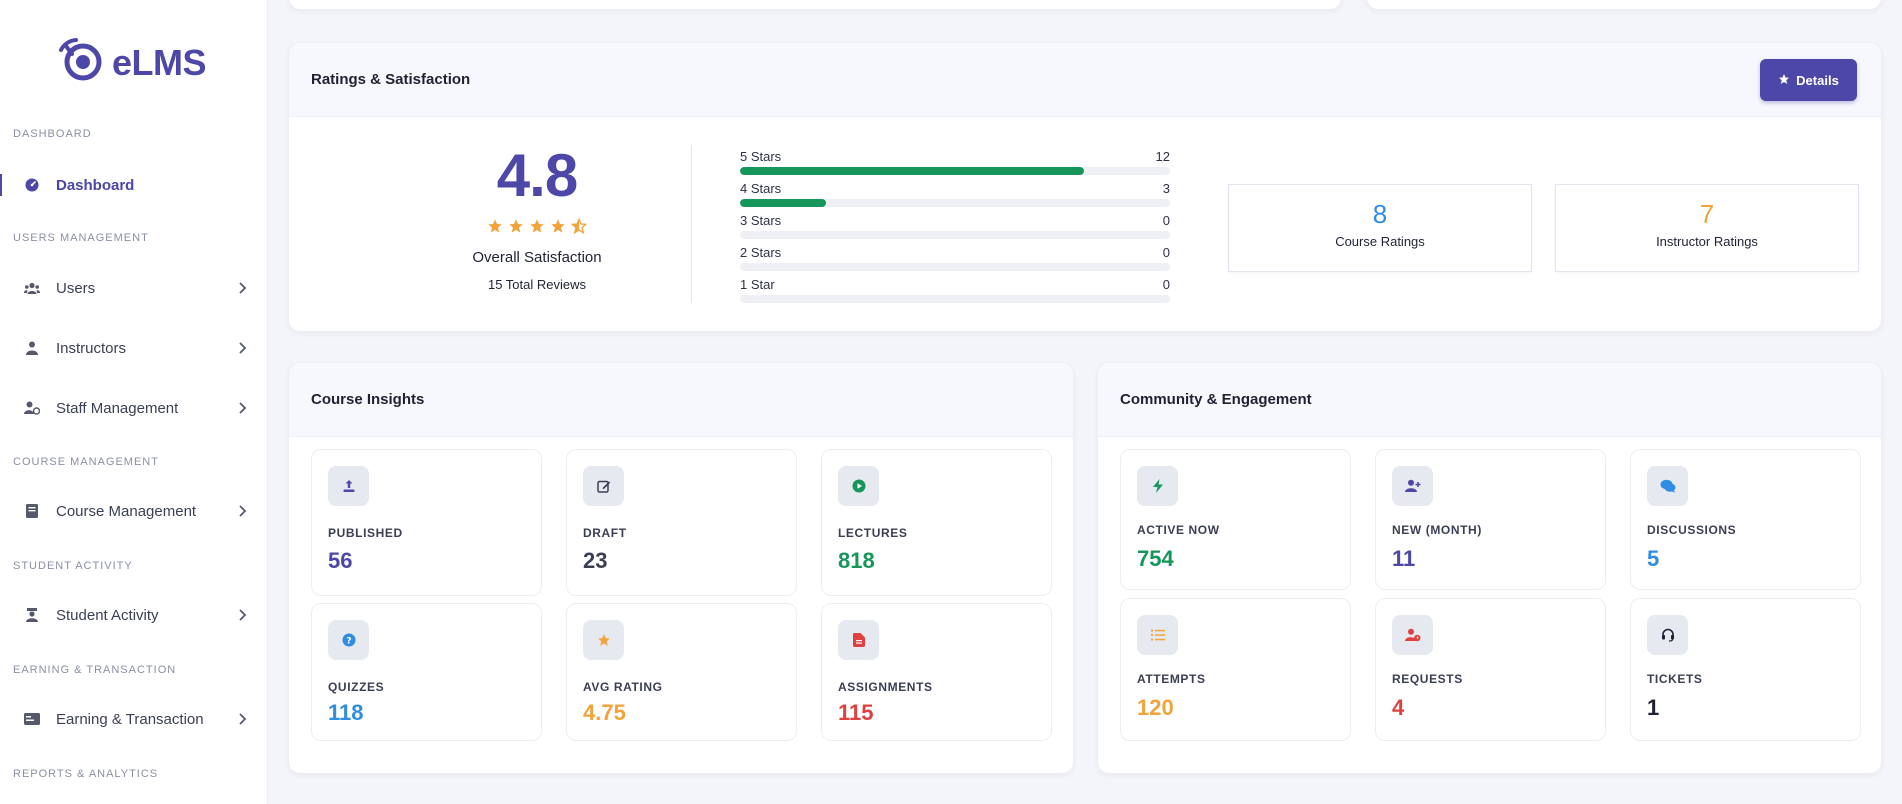 Image resolution: width=1902 pixels, height=804 pixels. Describe the element at coordinates (1404, 558) in the screenshot. I see `tile-value: 11` at that location.